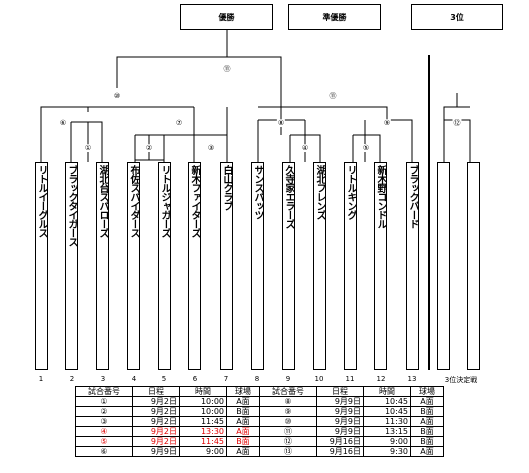 The image size is (529, 473). What do you see at coordinates (319, 192) in the screenshot?
I see `team-name: 湖北フレンズ` at bounding box center [319, 192].